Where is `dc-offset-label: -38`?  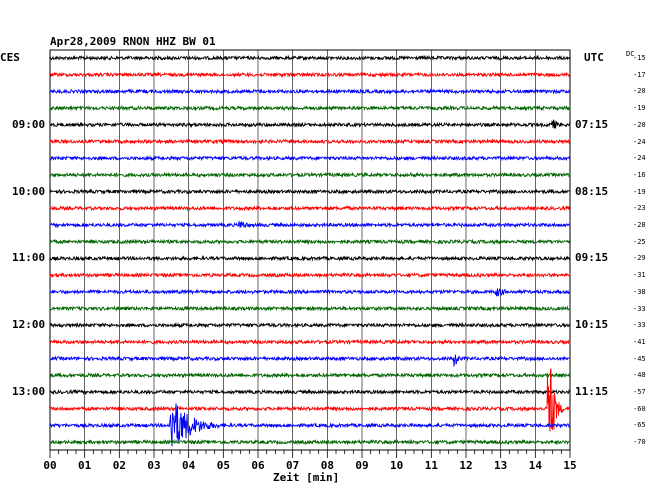
dc-offset-label: -38 is located at coordinates (639, 291).